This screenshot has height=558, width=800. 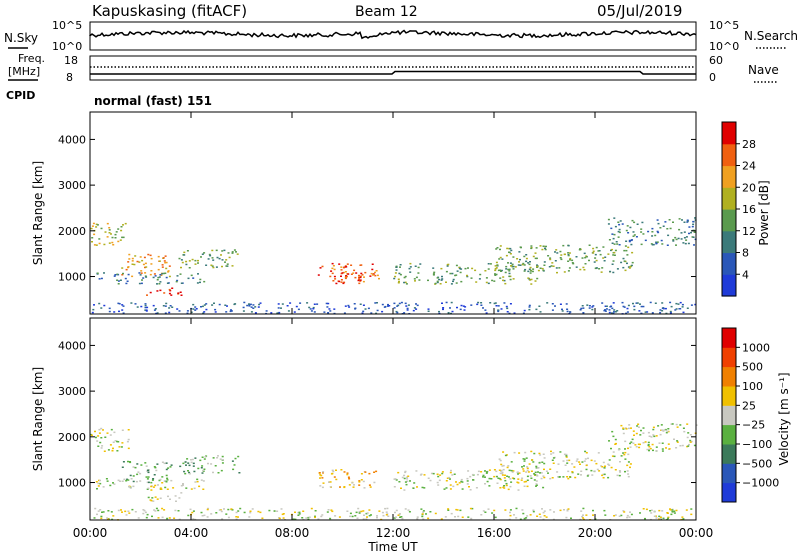 What do you see at coordinates (72, 437) in the screenshot?
I see `y-tick-label: 2000` at bounding box center [72, 437].